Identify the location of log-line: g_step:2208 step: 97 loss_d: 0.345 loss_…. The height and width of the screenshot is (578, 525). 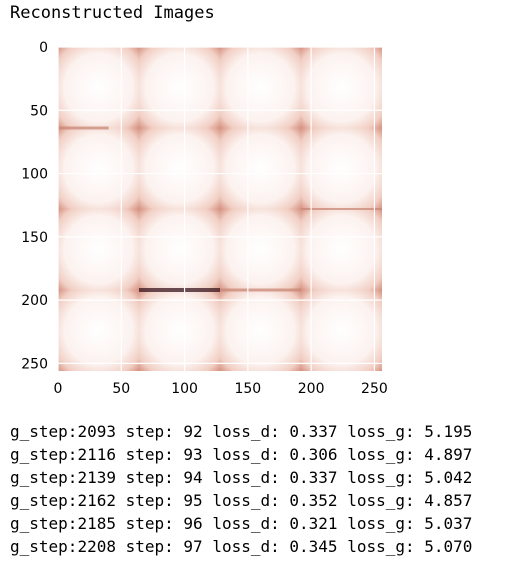
(241, 546).